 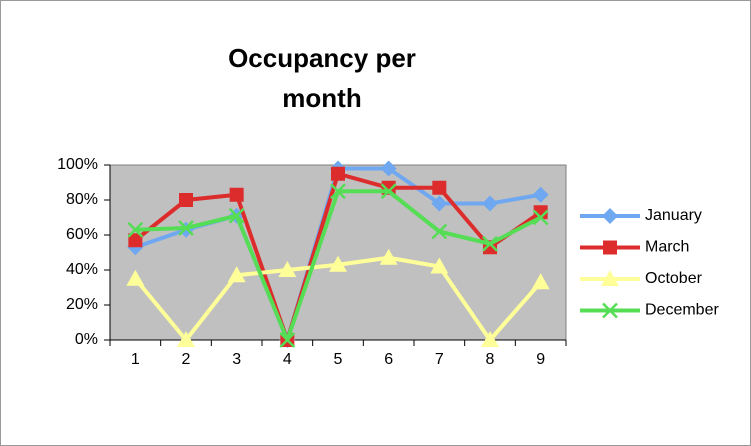 What do you see at coordinates (388, 359) in the screenshot?
I see `x-tick-label: 6` at bounding box center [388, 359].